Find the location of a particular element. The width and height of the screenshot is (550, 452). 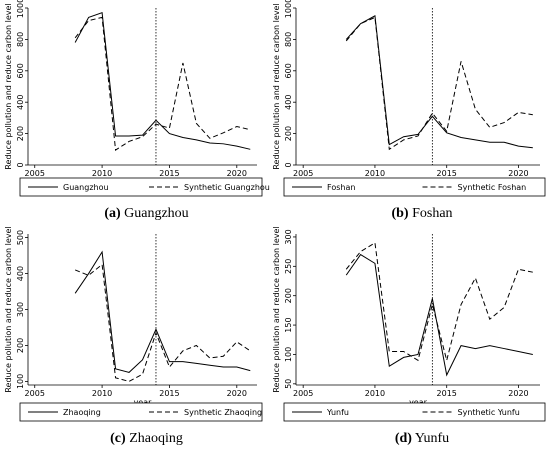

panel-caption: (b) Foshan is located at coordinates (421, 213).